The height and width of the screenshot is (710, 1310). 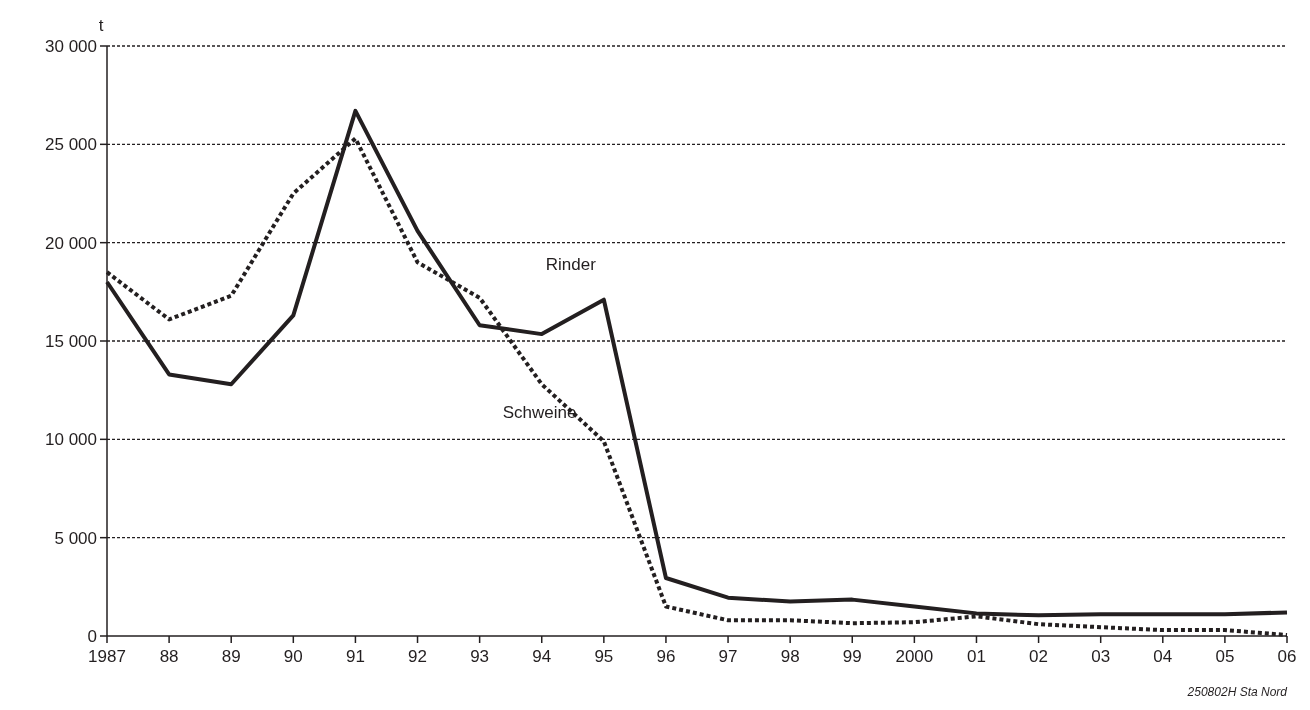 What do you see at coordinates (571, 264) in the screenshot?
I see `series-label: Rinder` at bounding box center [571, 264].